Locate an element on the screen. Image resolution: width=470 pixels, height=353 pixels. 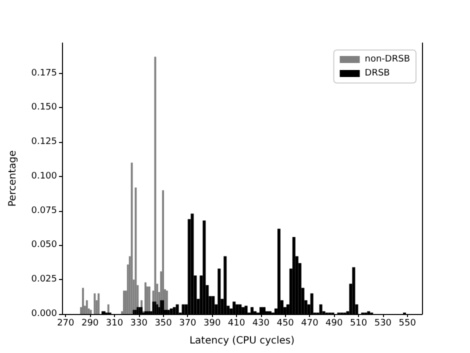
x-tick-label: 350 is located at coordinates (163, 323).